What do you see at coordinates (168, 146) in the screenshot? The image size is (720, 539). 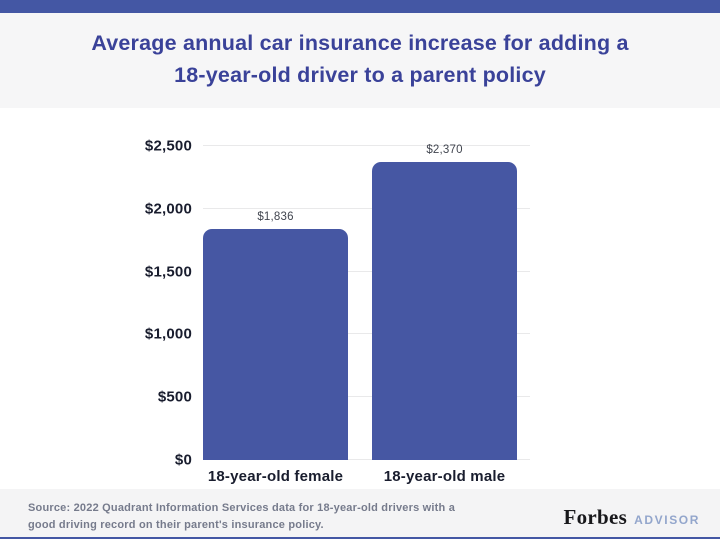 I see `y-tick-label: $2,500` at bounding box center [168, 146].